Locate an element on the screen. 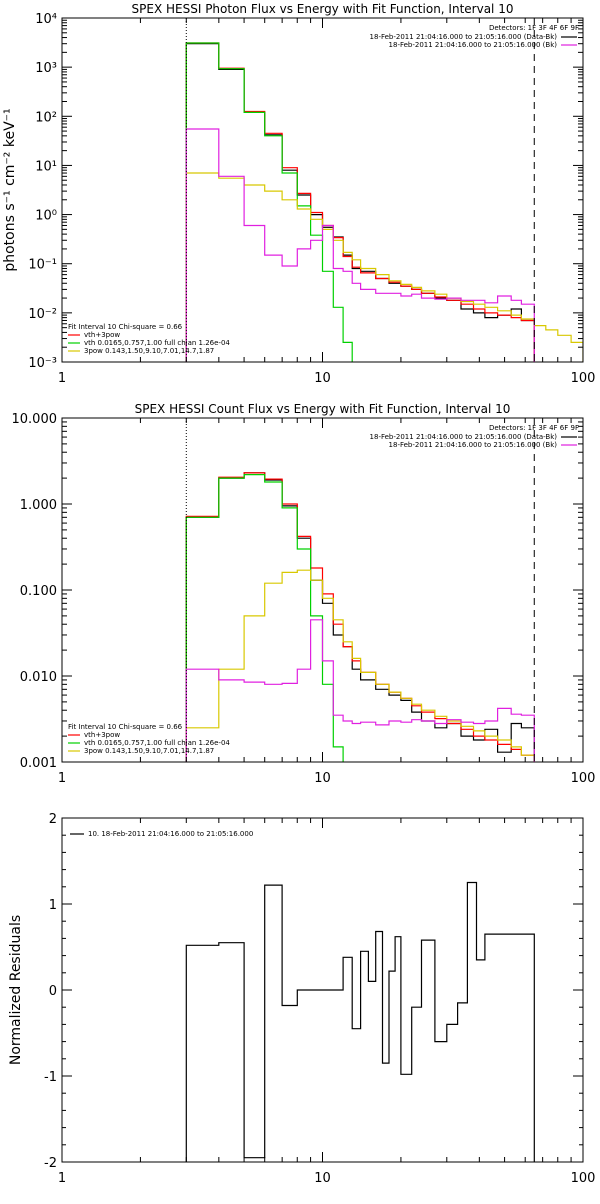 The width and height of the screenshot is (600, 1204). panel-1-ytick-label: 10² is located at coordinates (46, 117).